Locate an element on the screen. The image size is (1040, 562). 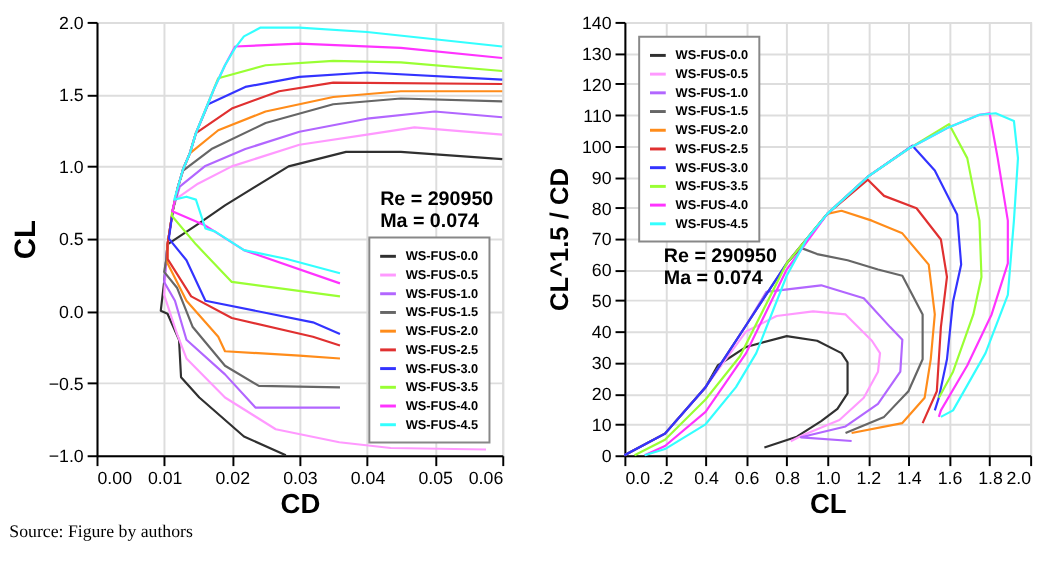
x-axis-title: CL is located at coordinates (828, 504).